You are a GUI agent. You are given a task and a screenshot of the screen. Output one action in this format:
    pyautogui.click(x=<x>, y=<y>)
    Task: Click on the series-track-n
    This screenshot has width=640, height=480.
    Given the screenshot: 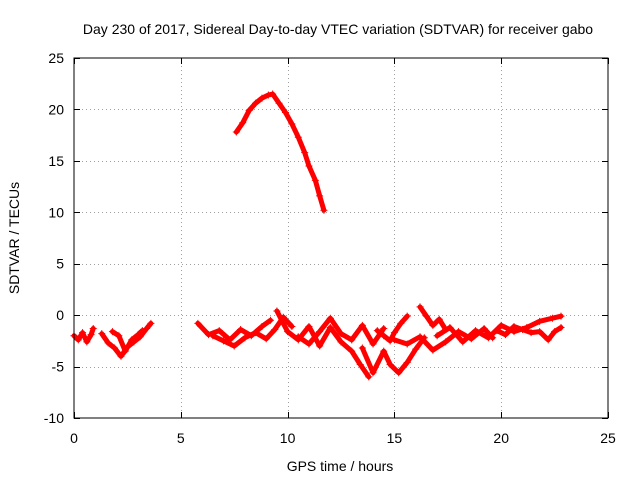 What is the action you would take?
    pyautogui.click(x=529, y=333)
    